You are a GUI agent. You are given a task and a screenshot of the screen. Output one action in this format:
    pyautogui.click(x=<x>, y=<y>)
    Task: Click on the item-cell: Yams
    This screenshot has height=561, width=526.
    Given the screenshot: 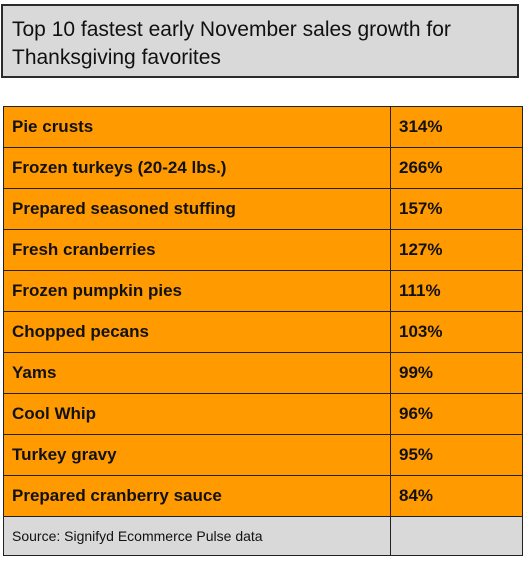 What is the action you would take?
    pyautogui.click(x=197, y=373)
    